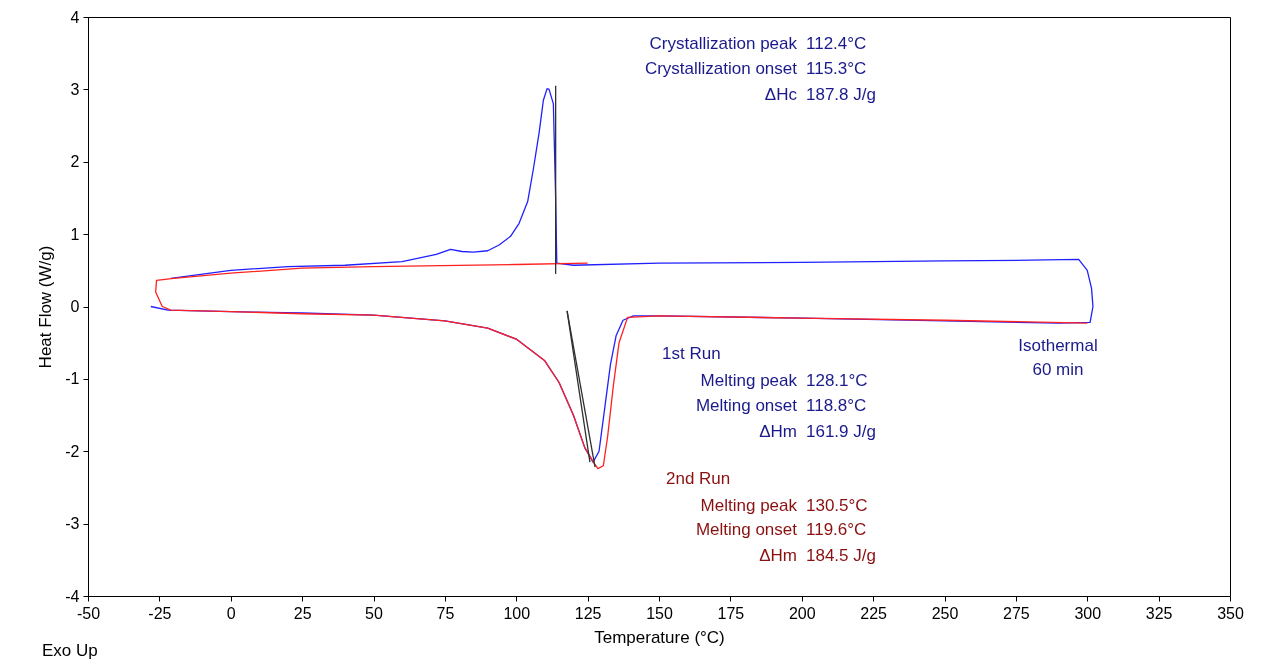  Describe the element at coordinates (1230, 613) in the screenshot. I see `x-tick-label: 350` at that location.